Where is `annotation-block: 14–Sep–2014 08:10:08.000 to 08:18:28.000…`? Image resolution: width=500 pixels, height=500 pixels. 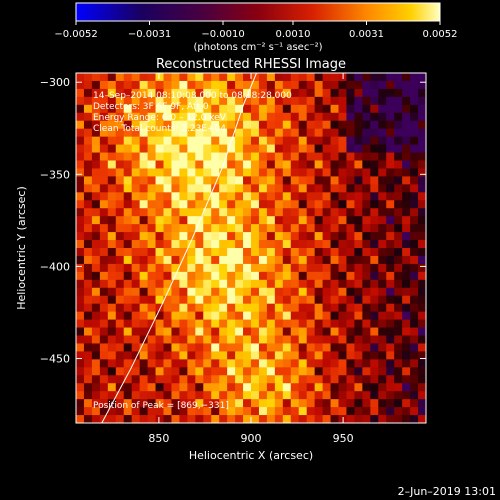
annotation-block: 14–Sep–2014 08:10:08.000 to 08:18:28.000… is located at coordinates (192, 112).